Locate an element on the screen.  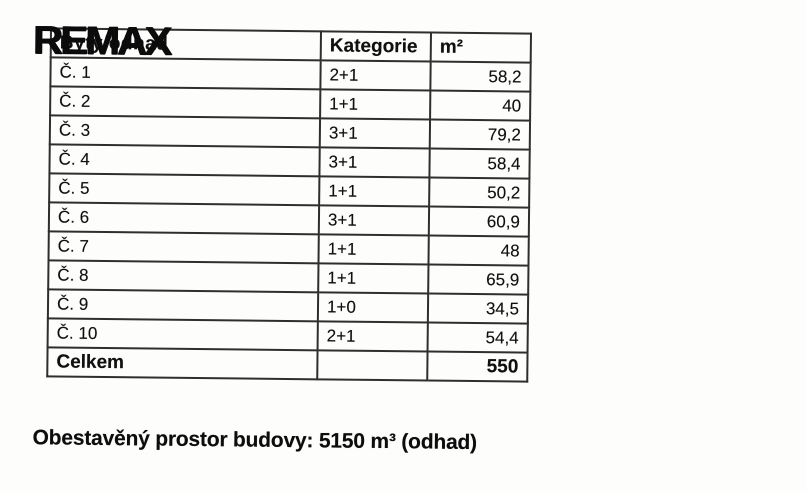
area-value: 65,9 is located at coordinates (478, 279).